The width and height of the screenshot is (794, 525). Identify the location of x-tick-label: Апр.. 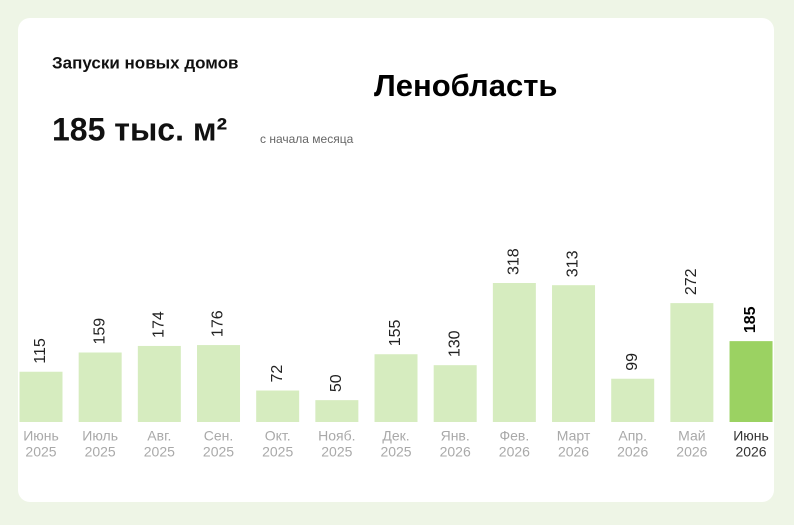
(632, 436).